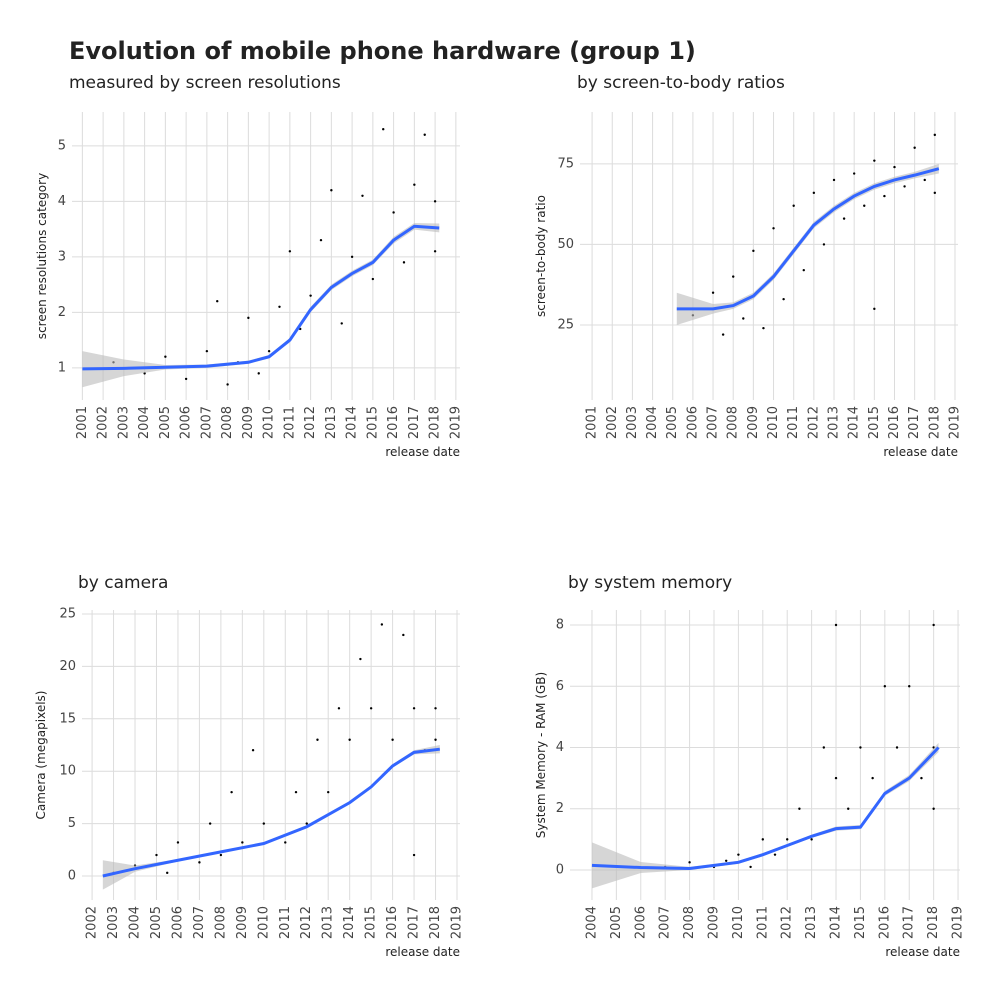  Describe the element at coordinates (560, 808) in the screenshot. I see `y-tick-label: 2` at that location.